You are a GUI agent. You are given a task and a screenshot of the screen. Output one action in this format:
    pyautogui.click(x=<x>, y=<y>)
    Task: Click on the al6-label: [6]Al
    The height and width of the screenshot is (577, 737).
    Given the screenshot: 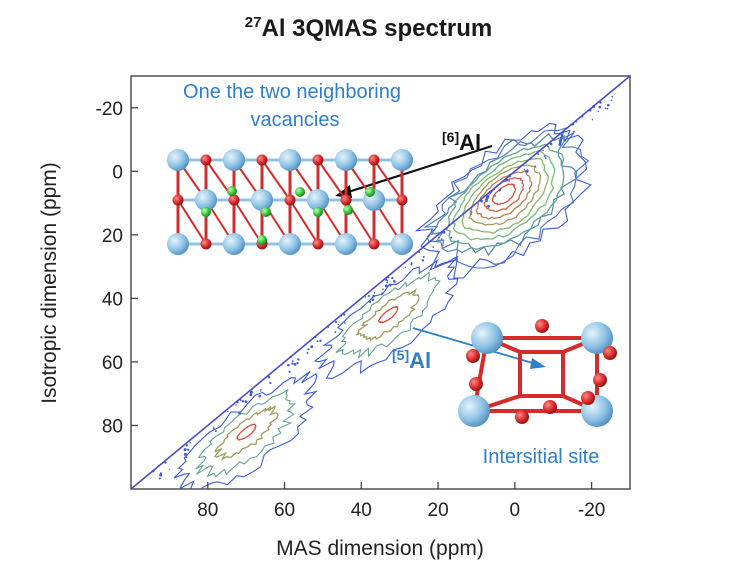 What is the action you would take?
    pyautogui.click(x=461, y=142)
    